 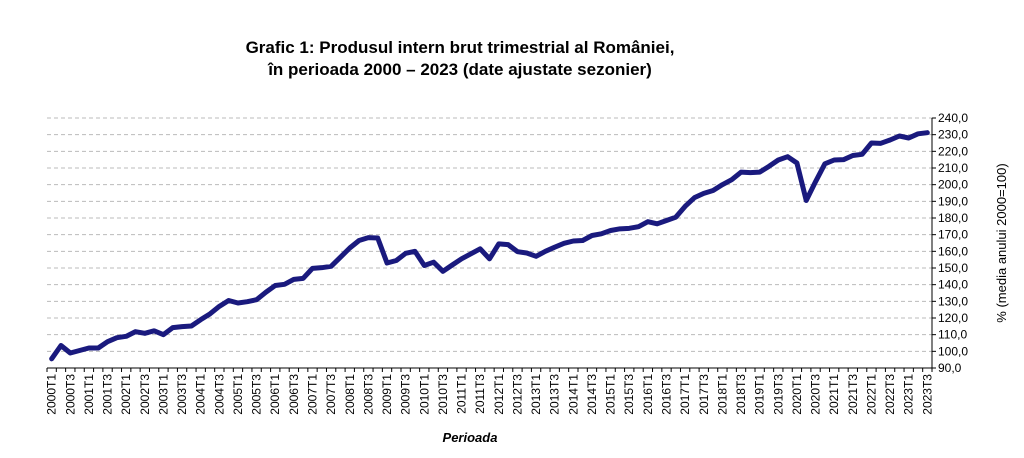 What do you see at coordinates (909, 394) in the screenshot?
I see `x-tick-label: 2023T1` at bounding box center [909, 394].